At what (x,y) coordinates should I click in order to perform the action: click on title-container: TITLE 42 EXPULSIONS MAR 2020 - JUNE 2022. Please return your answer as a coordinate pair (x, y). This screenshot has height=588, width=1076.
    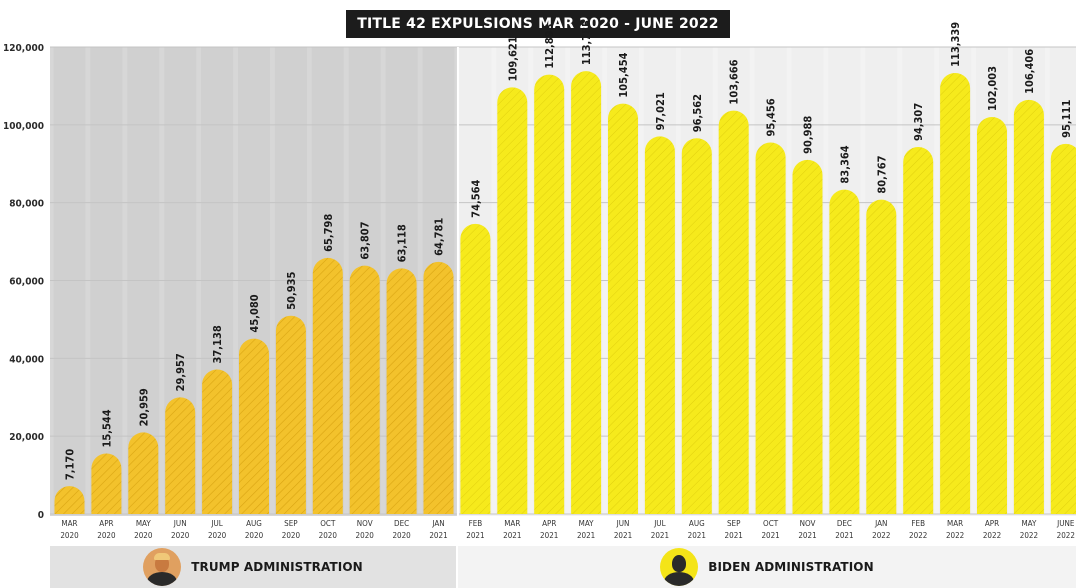
    Looking at the image, I should click on (538, 25).